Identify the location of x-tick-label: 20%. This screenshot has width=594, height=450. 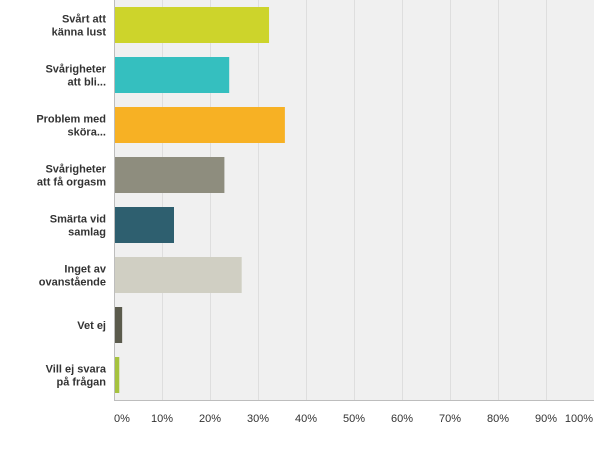
(210, 419).